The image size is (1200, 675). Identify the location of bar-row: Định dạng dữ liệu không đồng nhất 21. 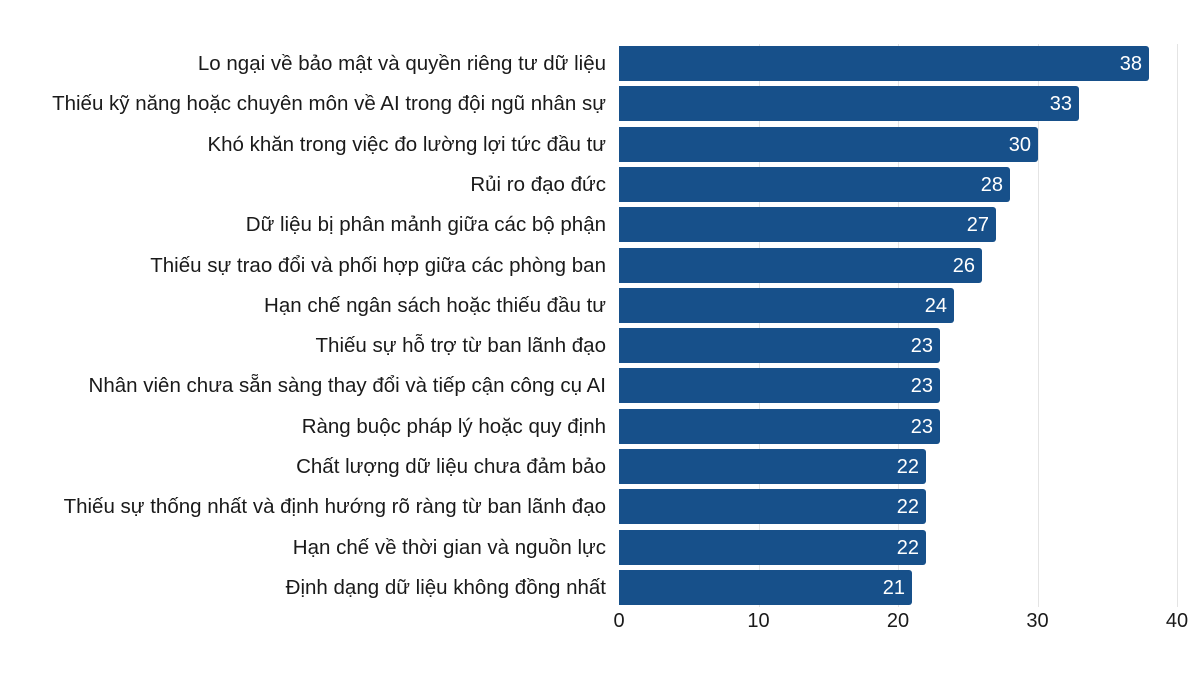
(600, 587).